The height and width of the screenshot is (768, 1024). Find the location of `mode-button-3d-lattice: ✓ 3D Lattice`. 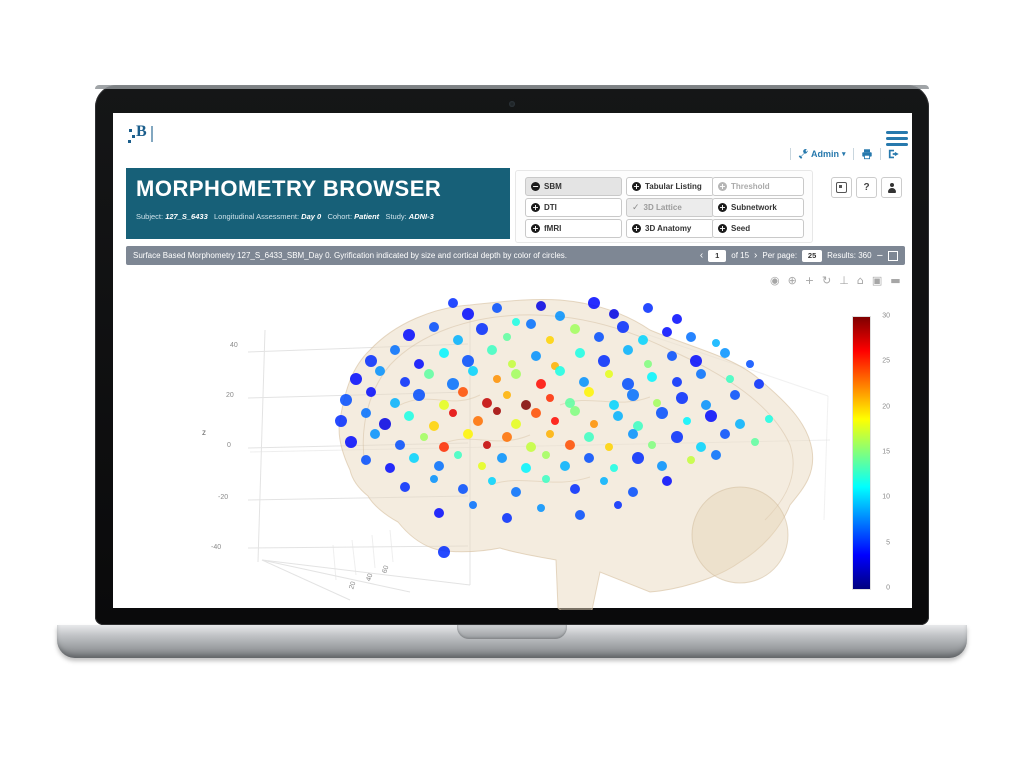

mode-button-3d-lattice: ✓ 3D Lattice is located at coordinates (670, 207).